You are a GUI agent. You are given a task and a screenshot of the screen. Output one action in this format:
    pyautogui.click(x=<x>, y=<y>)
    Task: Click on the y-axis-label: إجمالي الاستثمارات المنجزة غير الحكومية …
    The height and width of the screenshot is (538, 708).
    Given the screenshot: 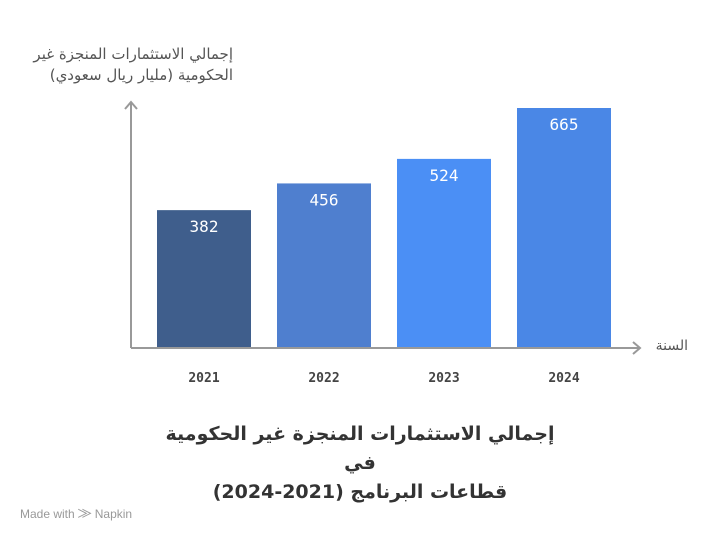 What is the action you would take?
    pyautogui.click(x=125, y=65)
    